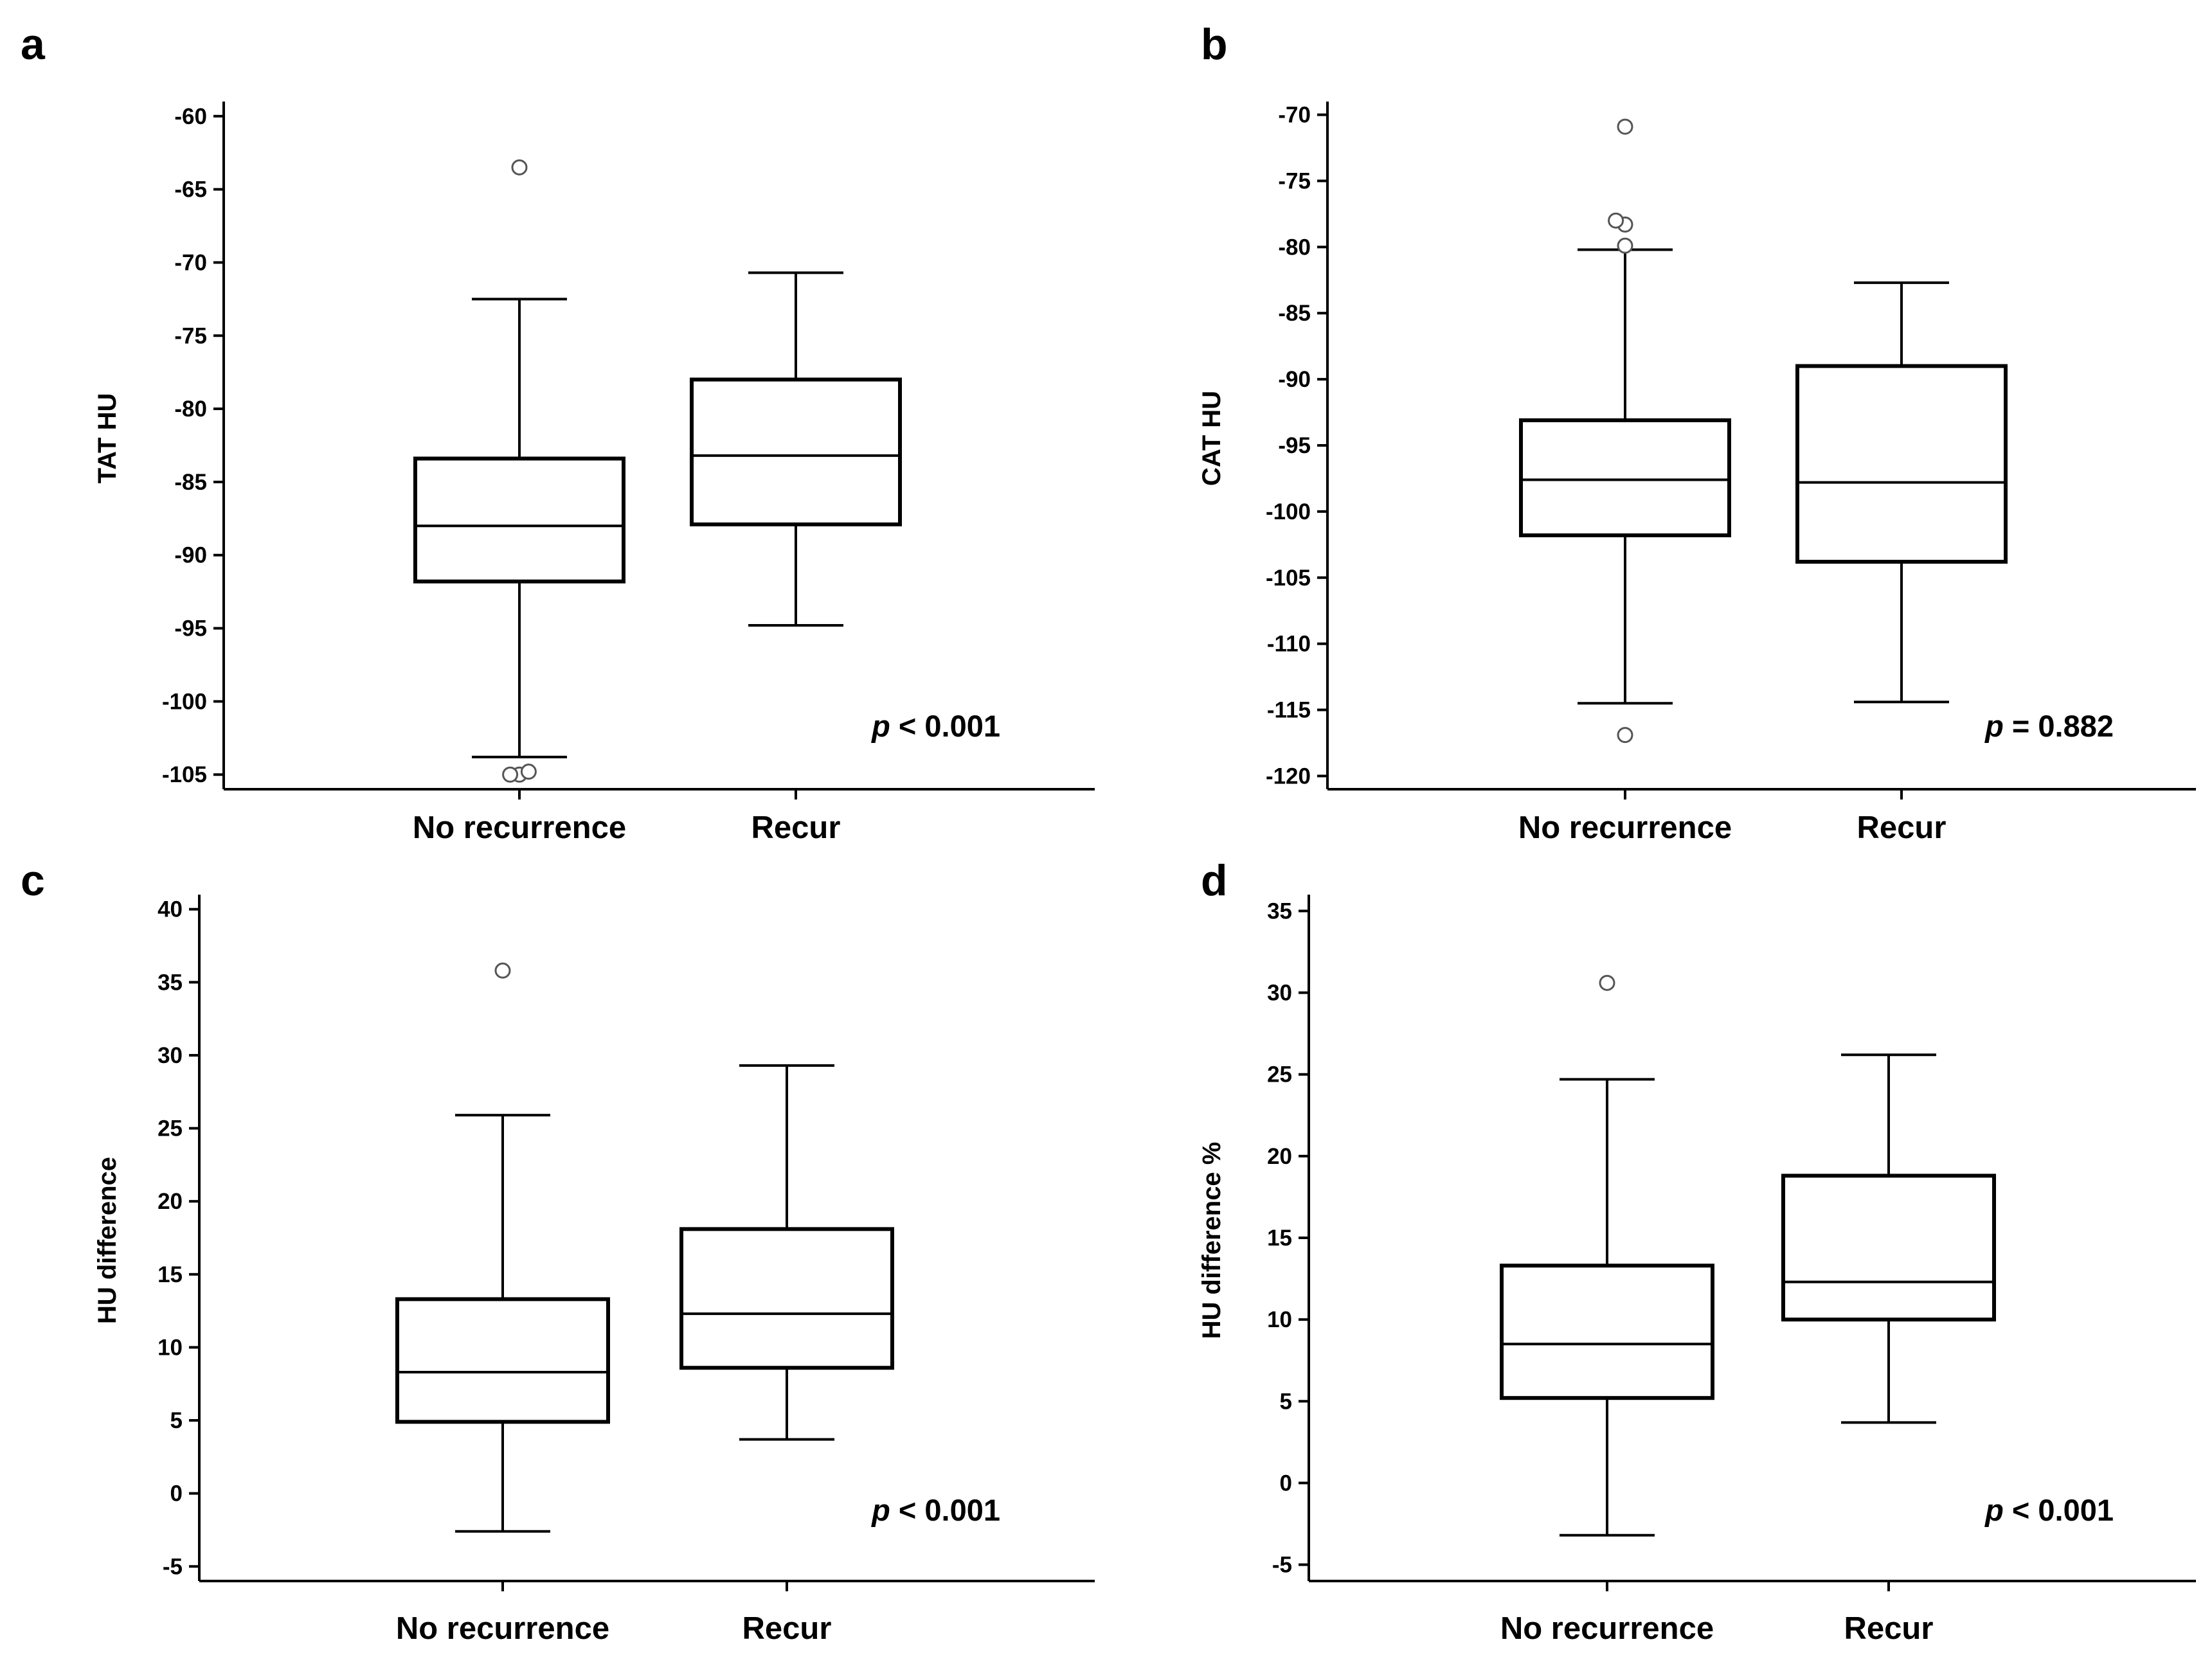 This screenshot has height=1671, width=2212. Describe the element at coordinates (1215, 44) in the screenshot. I see `panel-letter: b` at that location.